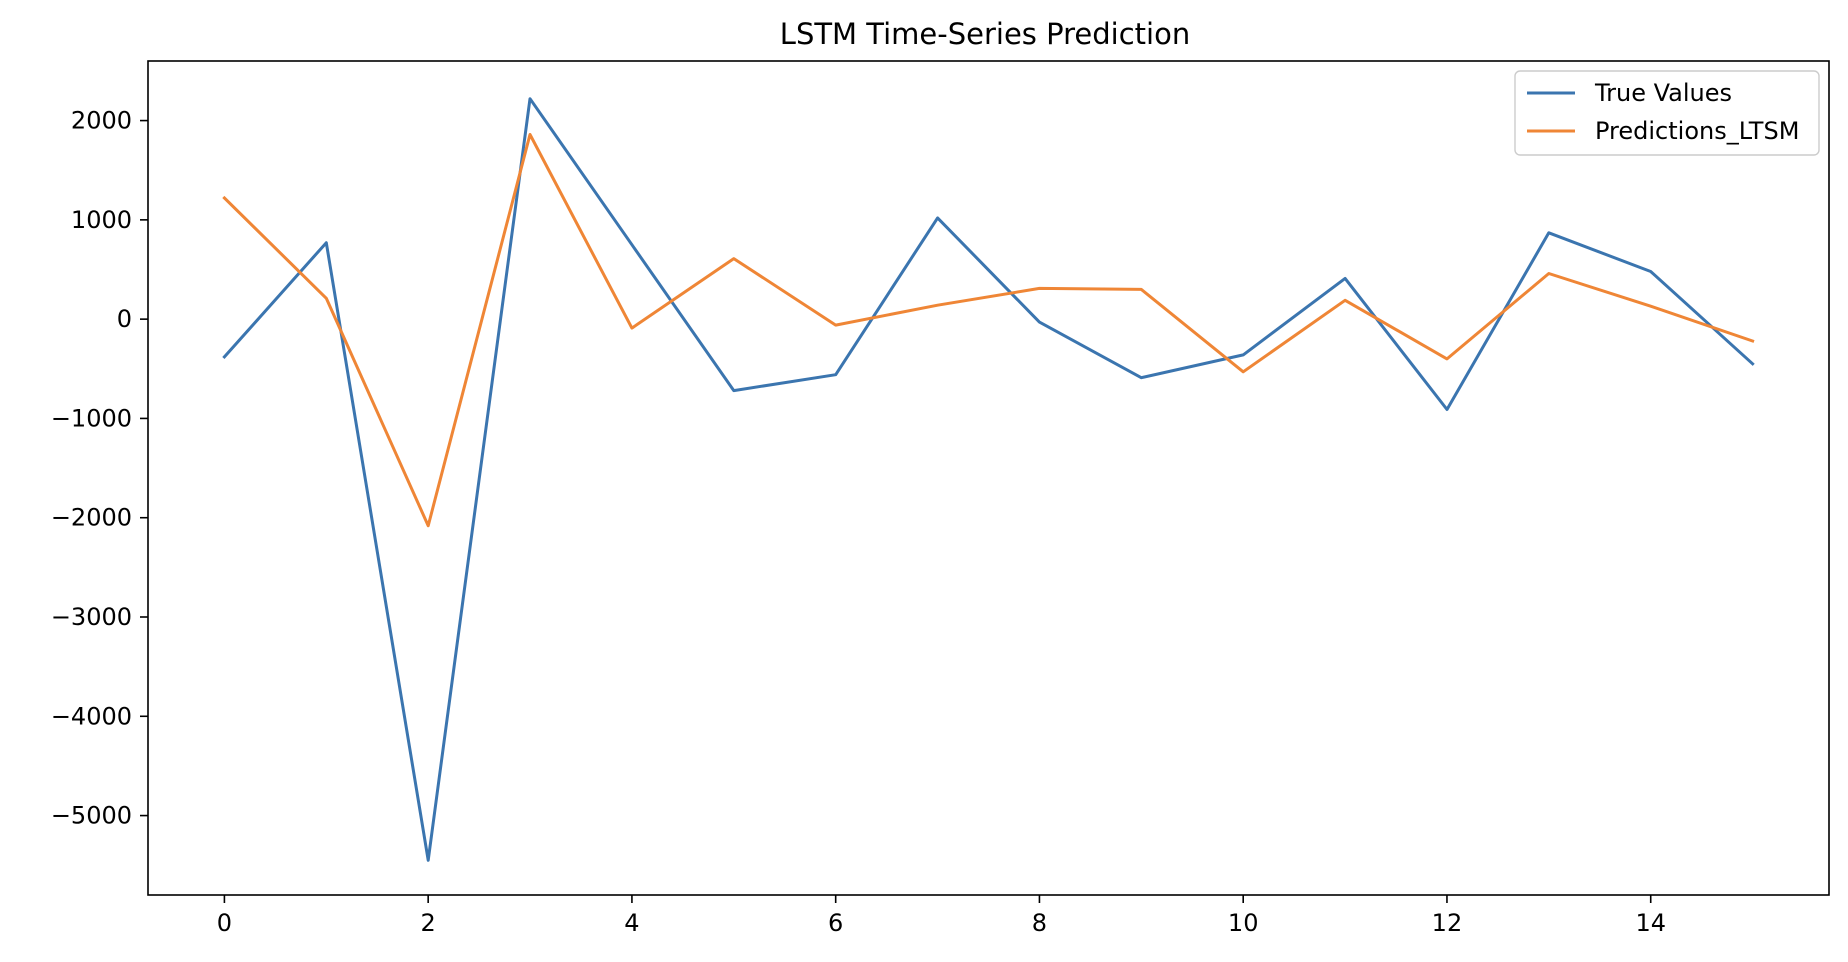 Image resolution: width=1848 pixels, height=962 pixels. What do you see at coordinates (1697, 131) in the screenshot?
I see `legend-label: Predictions_LTSM` at bounding box center [1697, 131].